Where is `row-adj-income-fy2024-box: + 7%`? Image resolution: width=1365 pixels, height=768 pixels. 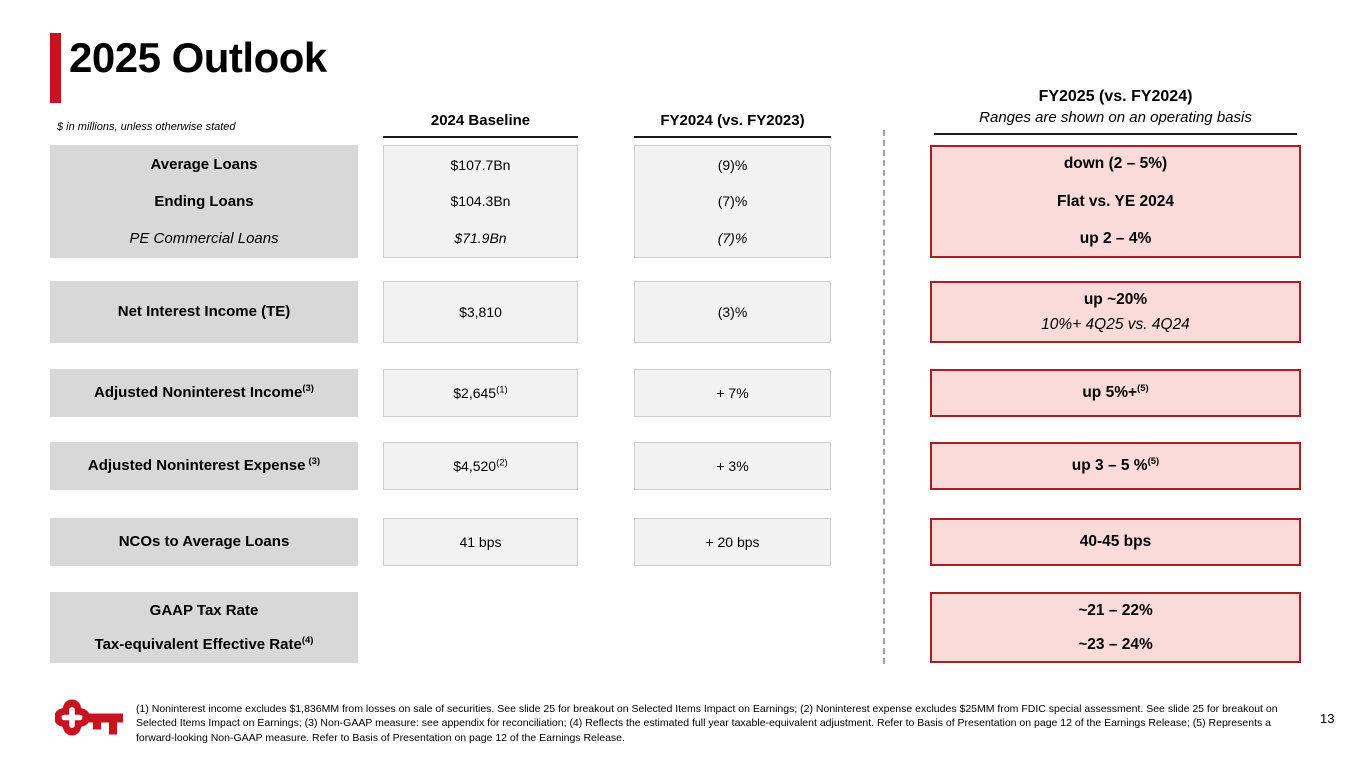 row-adj-income-fy2024-box: + 7% is located at coordinates (732, 393).